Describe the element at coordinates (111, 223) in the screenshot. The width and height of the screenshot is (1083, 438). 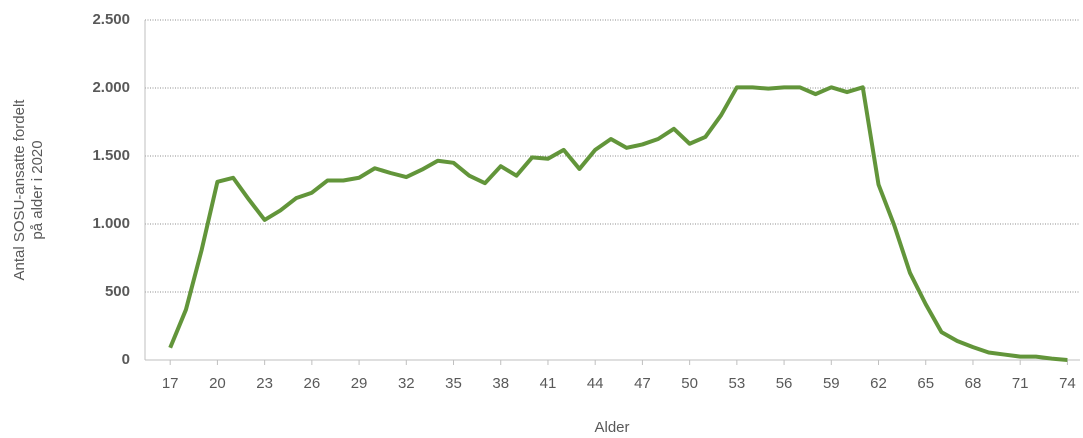
I see `y-tick-label: 1.000` at that location.